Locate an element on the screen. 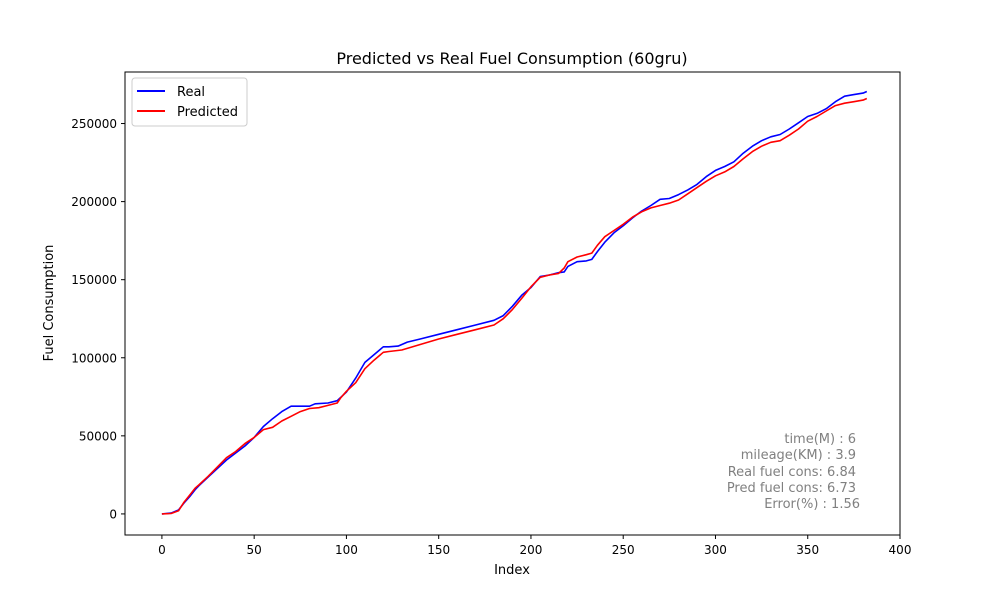  x-axis-ticks: 0 50 100 150 200 250 300 350 400 is located at coordinates (534, 546).